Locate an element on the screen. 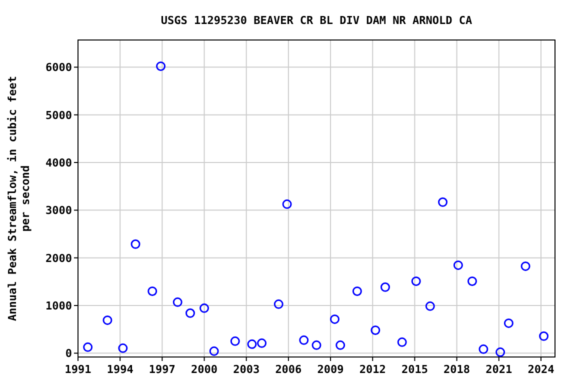  x-tick-label: 1994 is located at coordinates (120, 369).